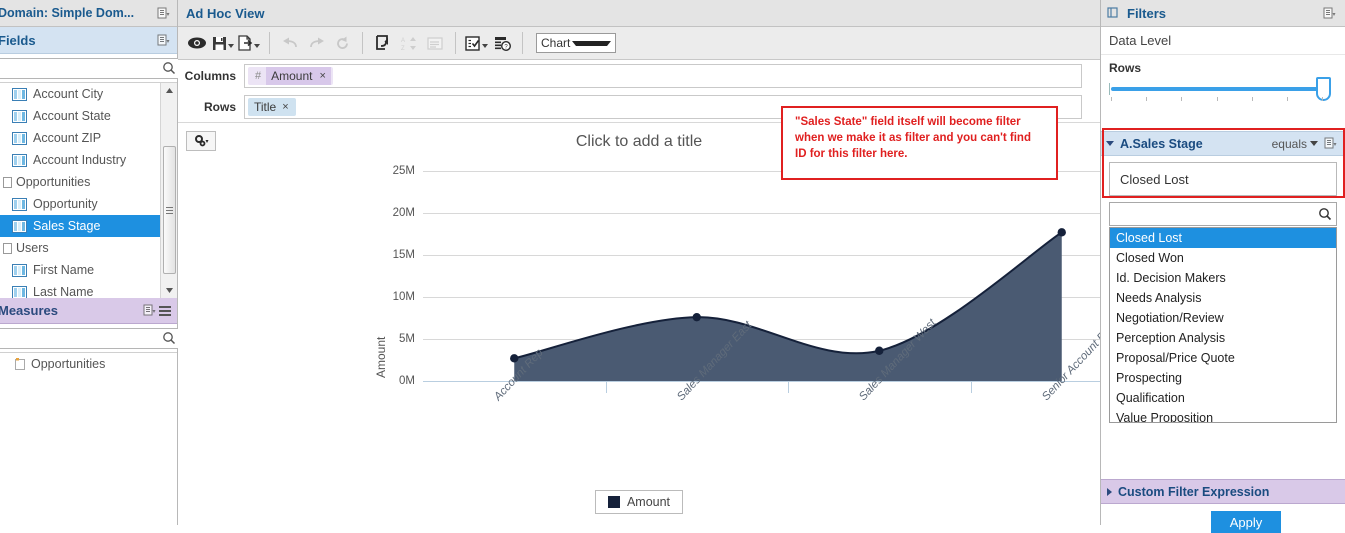  What do you see at coordinates (1329, 13) in the screenshot?
I see `filters-menu-icon` at bounding box center [1329, 13].